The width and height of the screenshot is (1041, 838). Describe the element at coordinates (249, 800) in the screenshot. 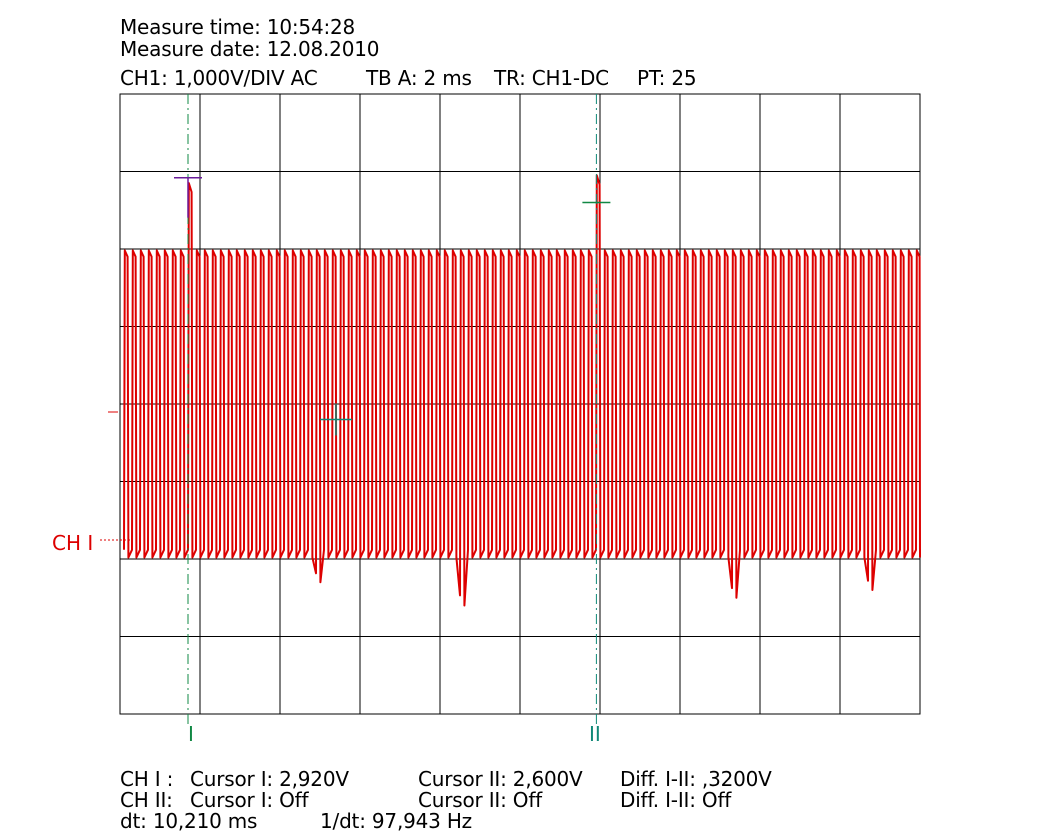

I see `ch2-cursor1-readout: Cursor I: Off` at that location.